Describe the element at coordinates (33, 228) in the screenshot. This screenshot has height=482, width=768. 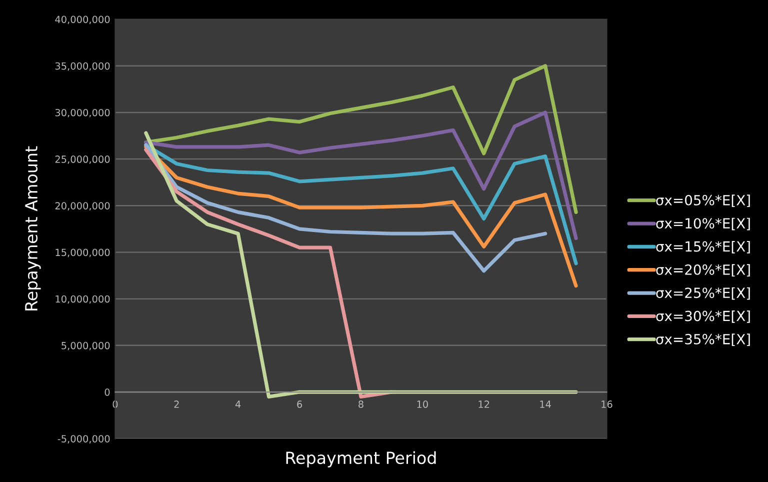
I see `y-axis-title: Repayment Amount` at that location.